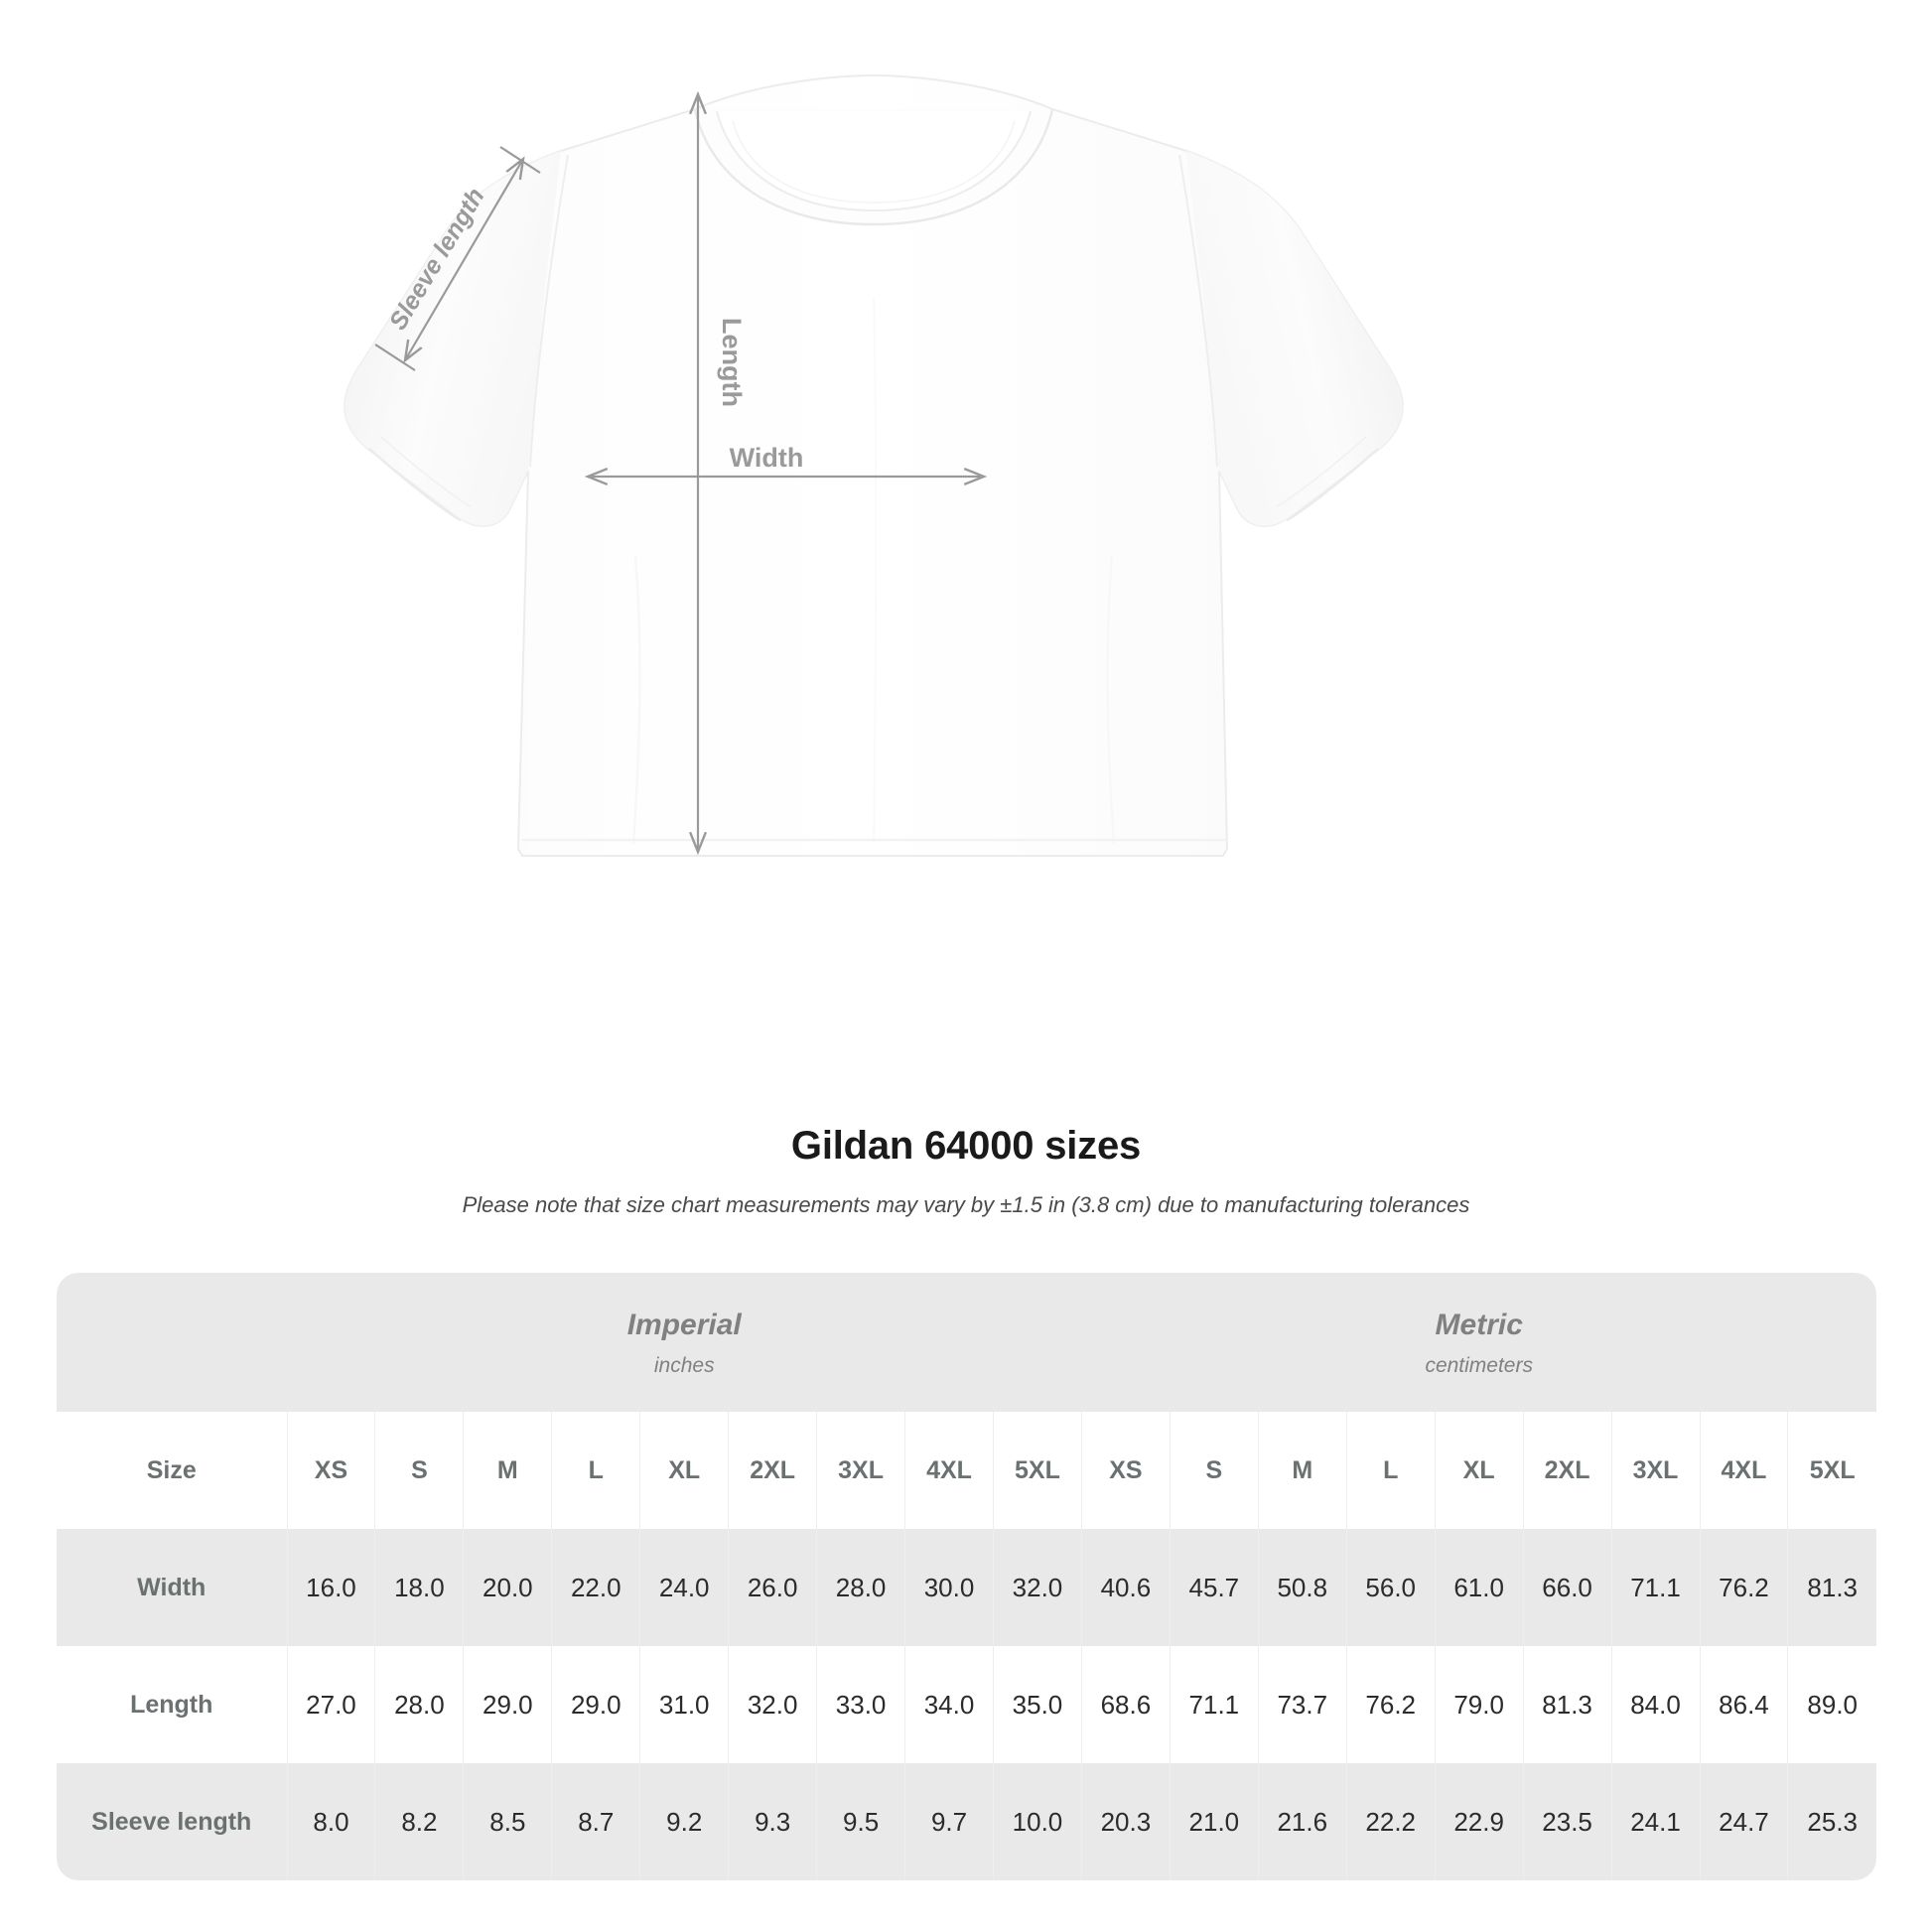  What do you see at coordinates (419, 1822) in the screenshot?
I see `measurement-cell: 8.2` at bounding box center [419, 1822].